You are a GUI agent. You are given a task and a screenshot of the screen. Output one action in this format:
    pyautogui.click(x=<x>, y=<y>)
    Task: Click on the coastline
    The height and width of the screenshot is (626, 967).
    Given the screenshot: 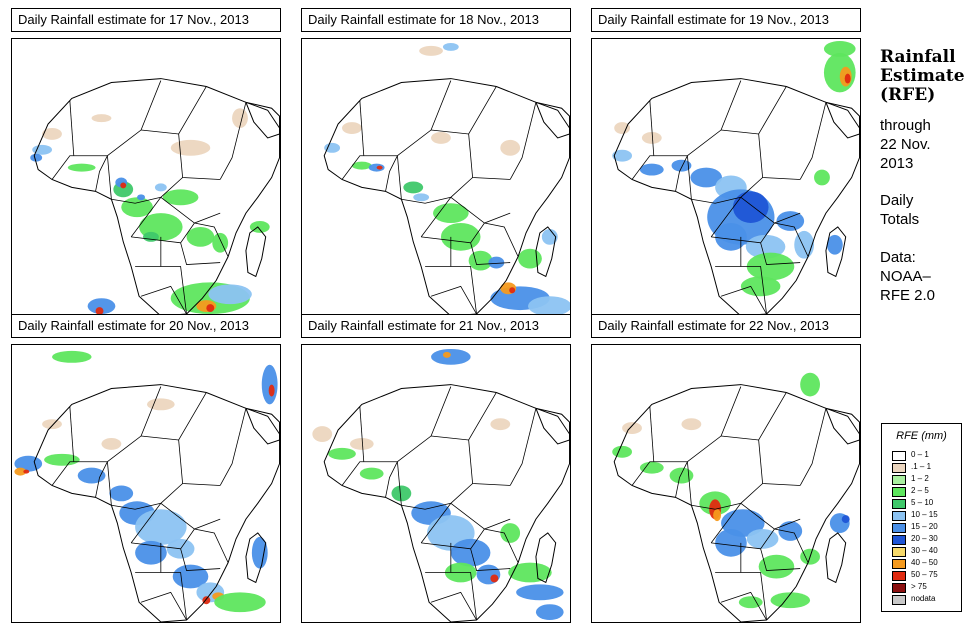 What is the action you would take?
    pyautogui.click(x=736, y=503)
    